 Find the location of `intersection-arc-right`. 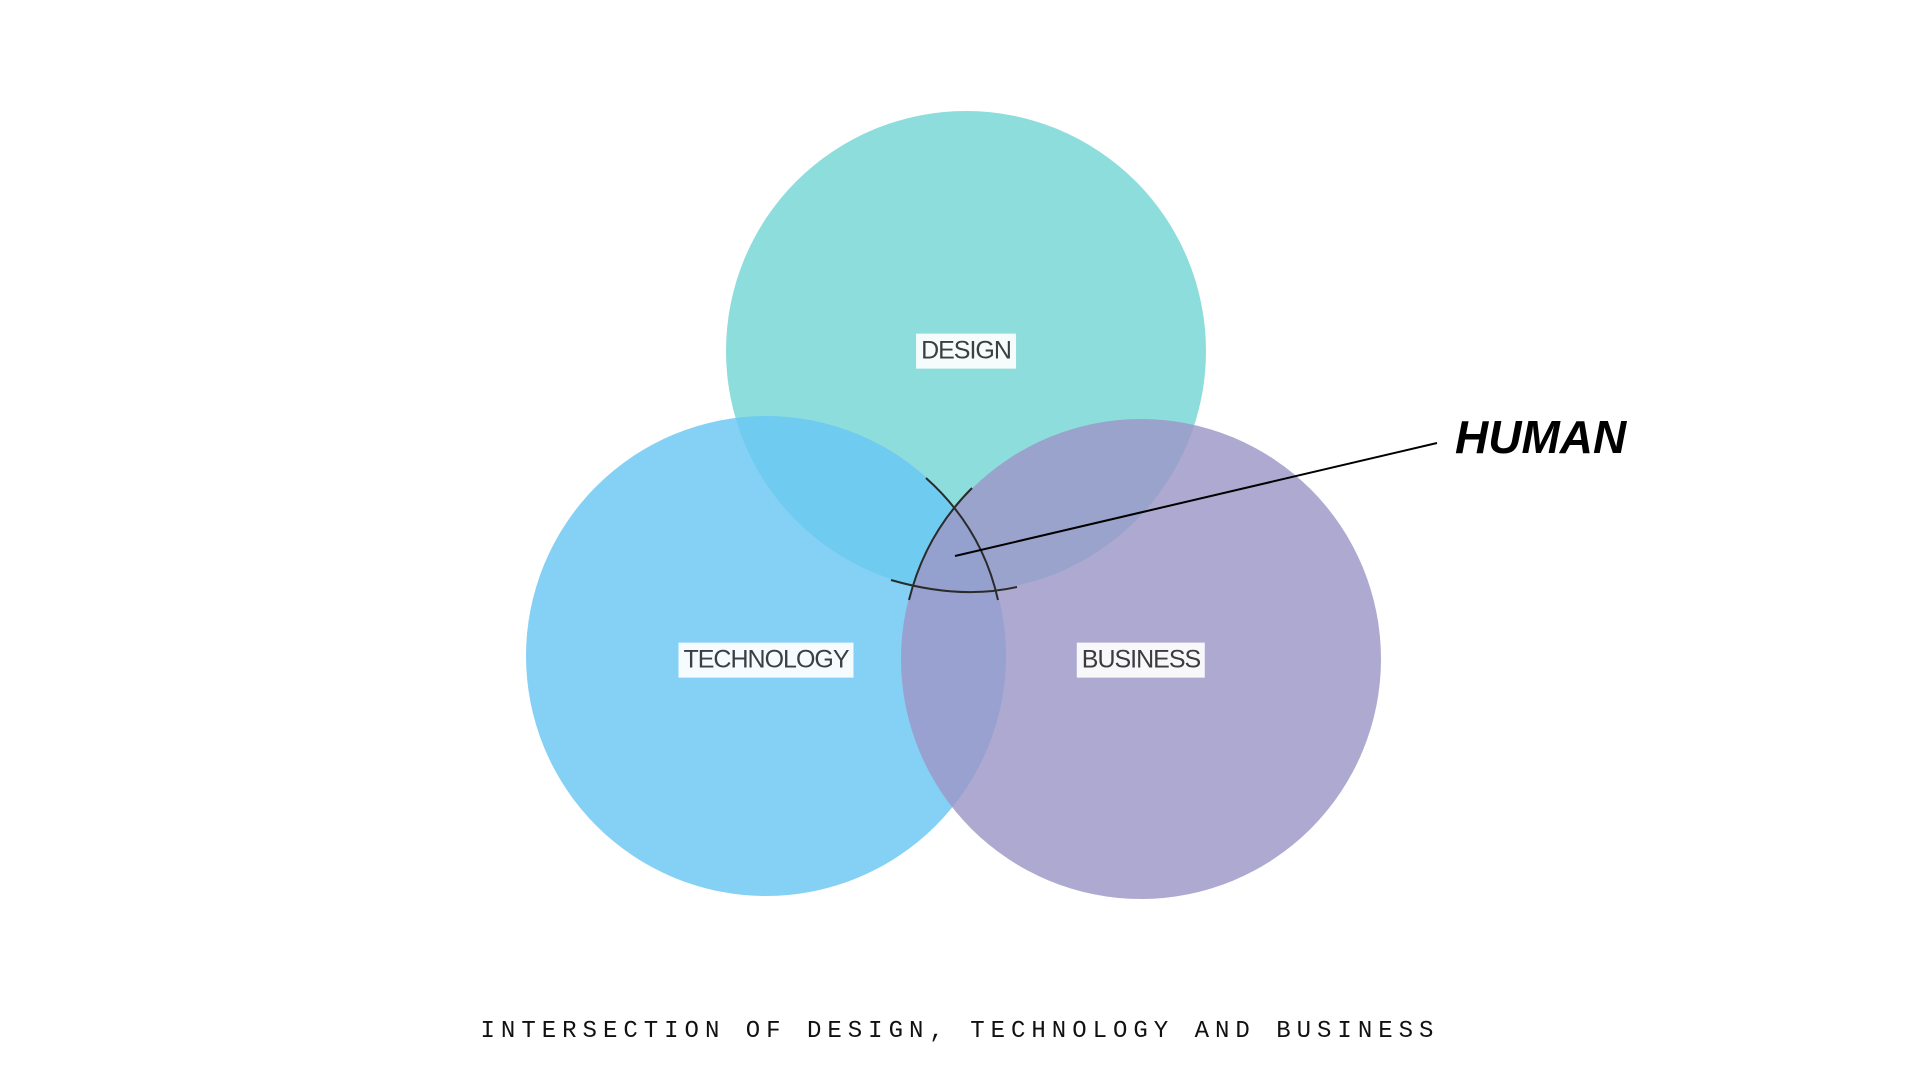

intersection-arc-right is located at coordinates (962, 539).